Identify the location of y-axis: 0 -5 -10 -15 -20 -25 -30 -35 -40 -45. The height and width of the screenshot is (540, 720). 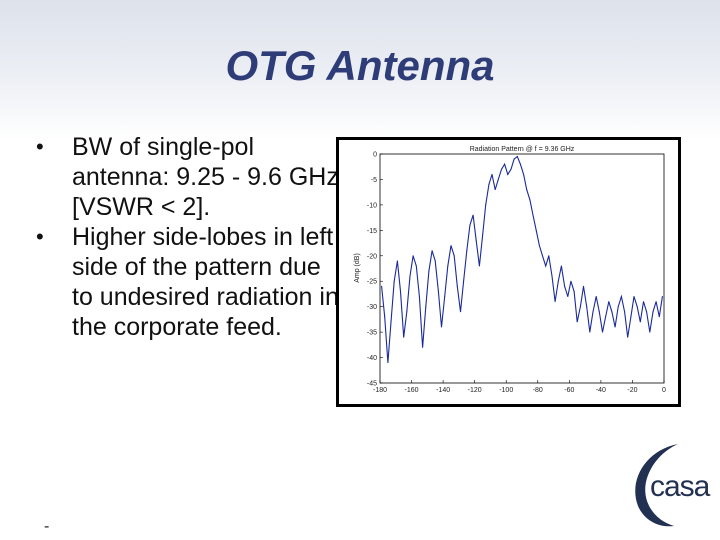
(375, 270).